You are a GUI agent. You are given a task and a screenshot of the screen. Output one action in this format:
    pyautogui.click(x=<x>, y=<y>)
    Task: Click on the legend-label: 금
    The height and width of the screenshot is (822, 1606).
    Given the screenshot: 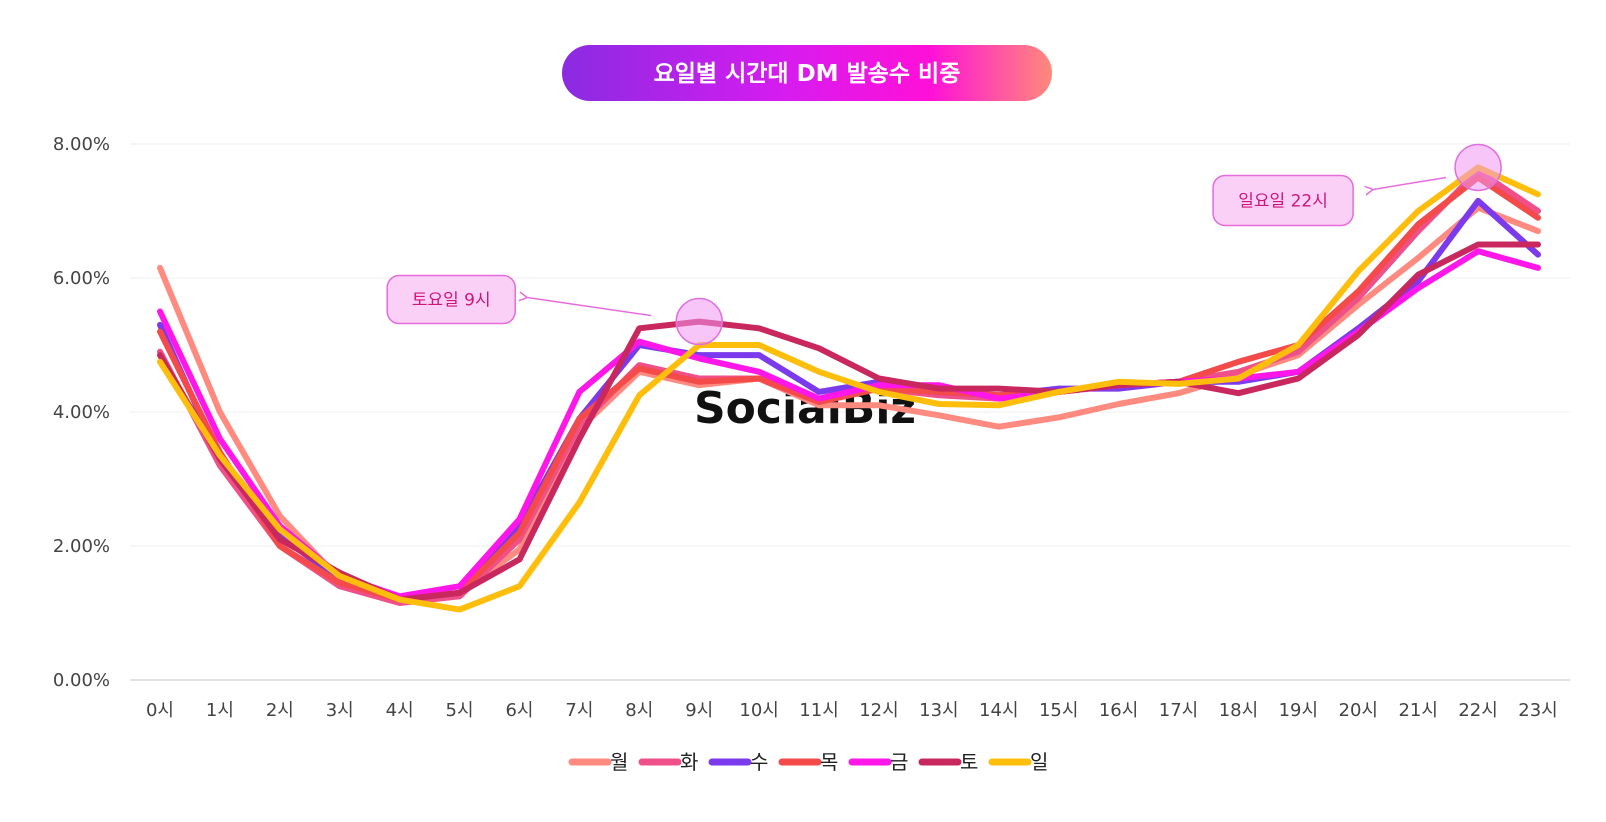 What is the action you would take?
    pyautogui.click(x=899, y=762)
    